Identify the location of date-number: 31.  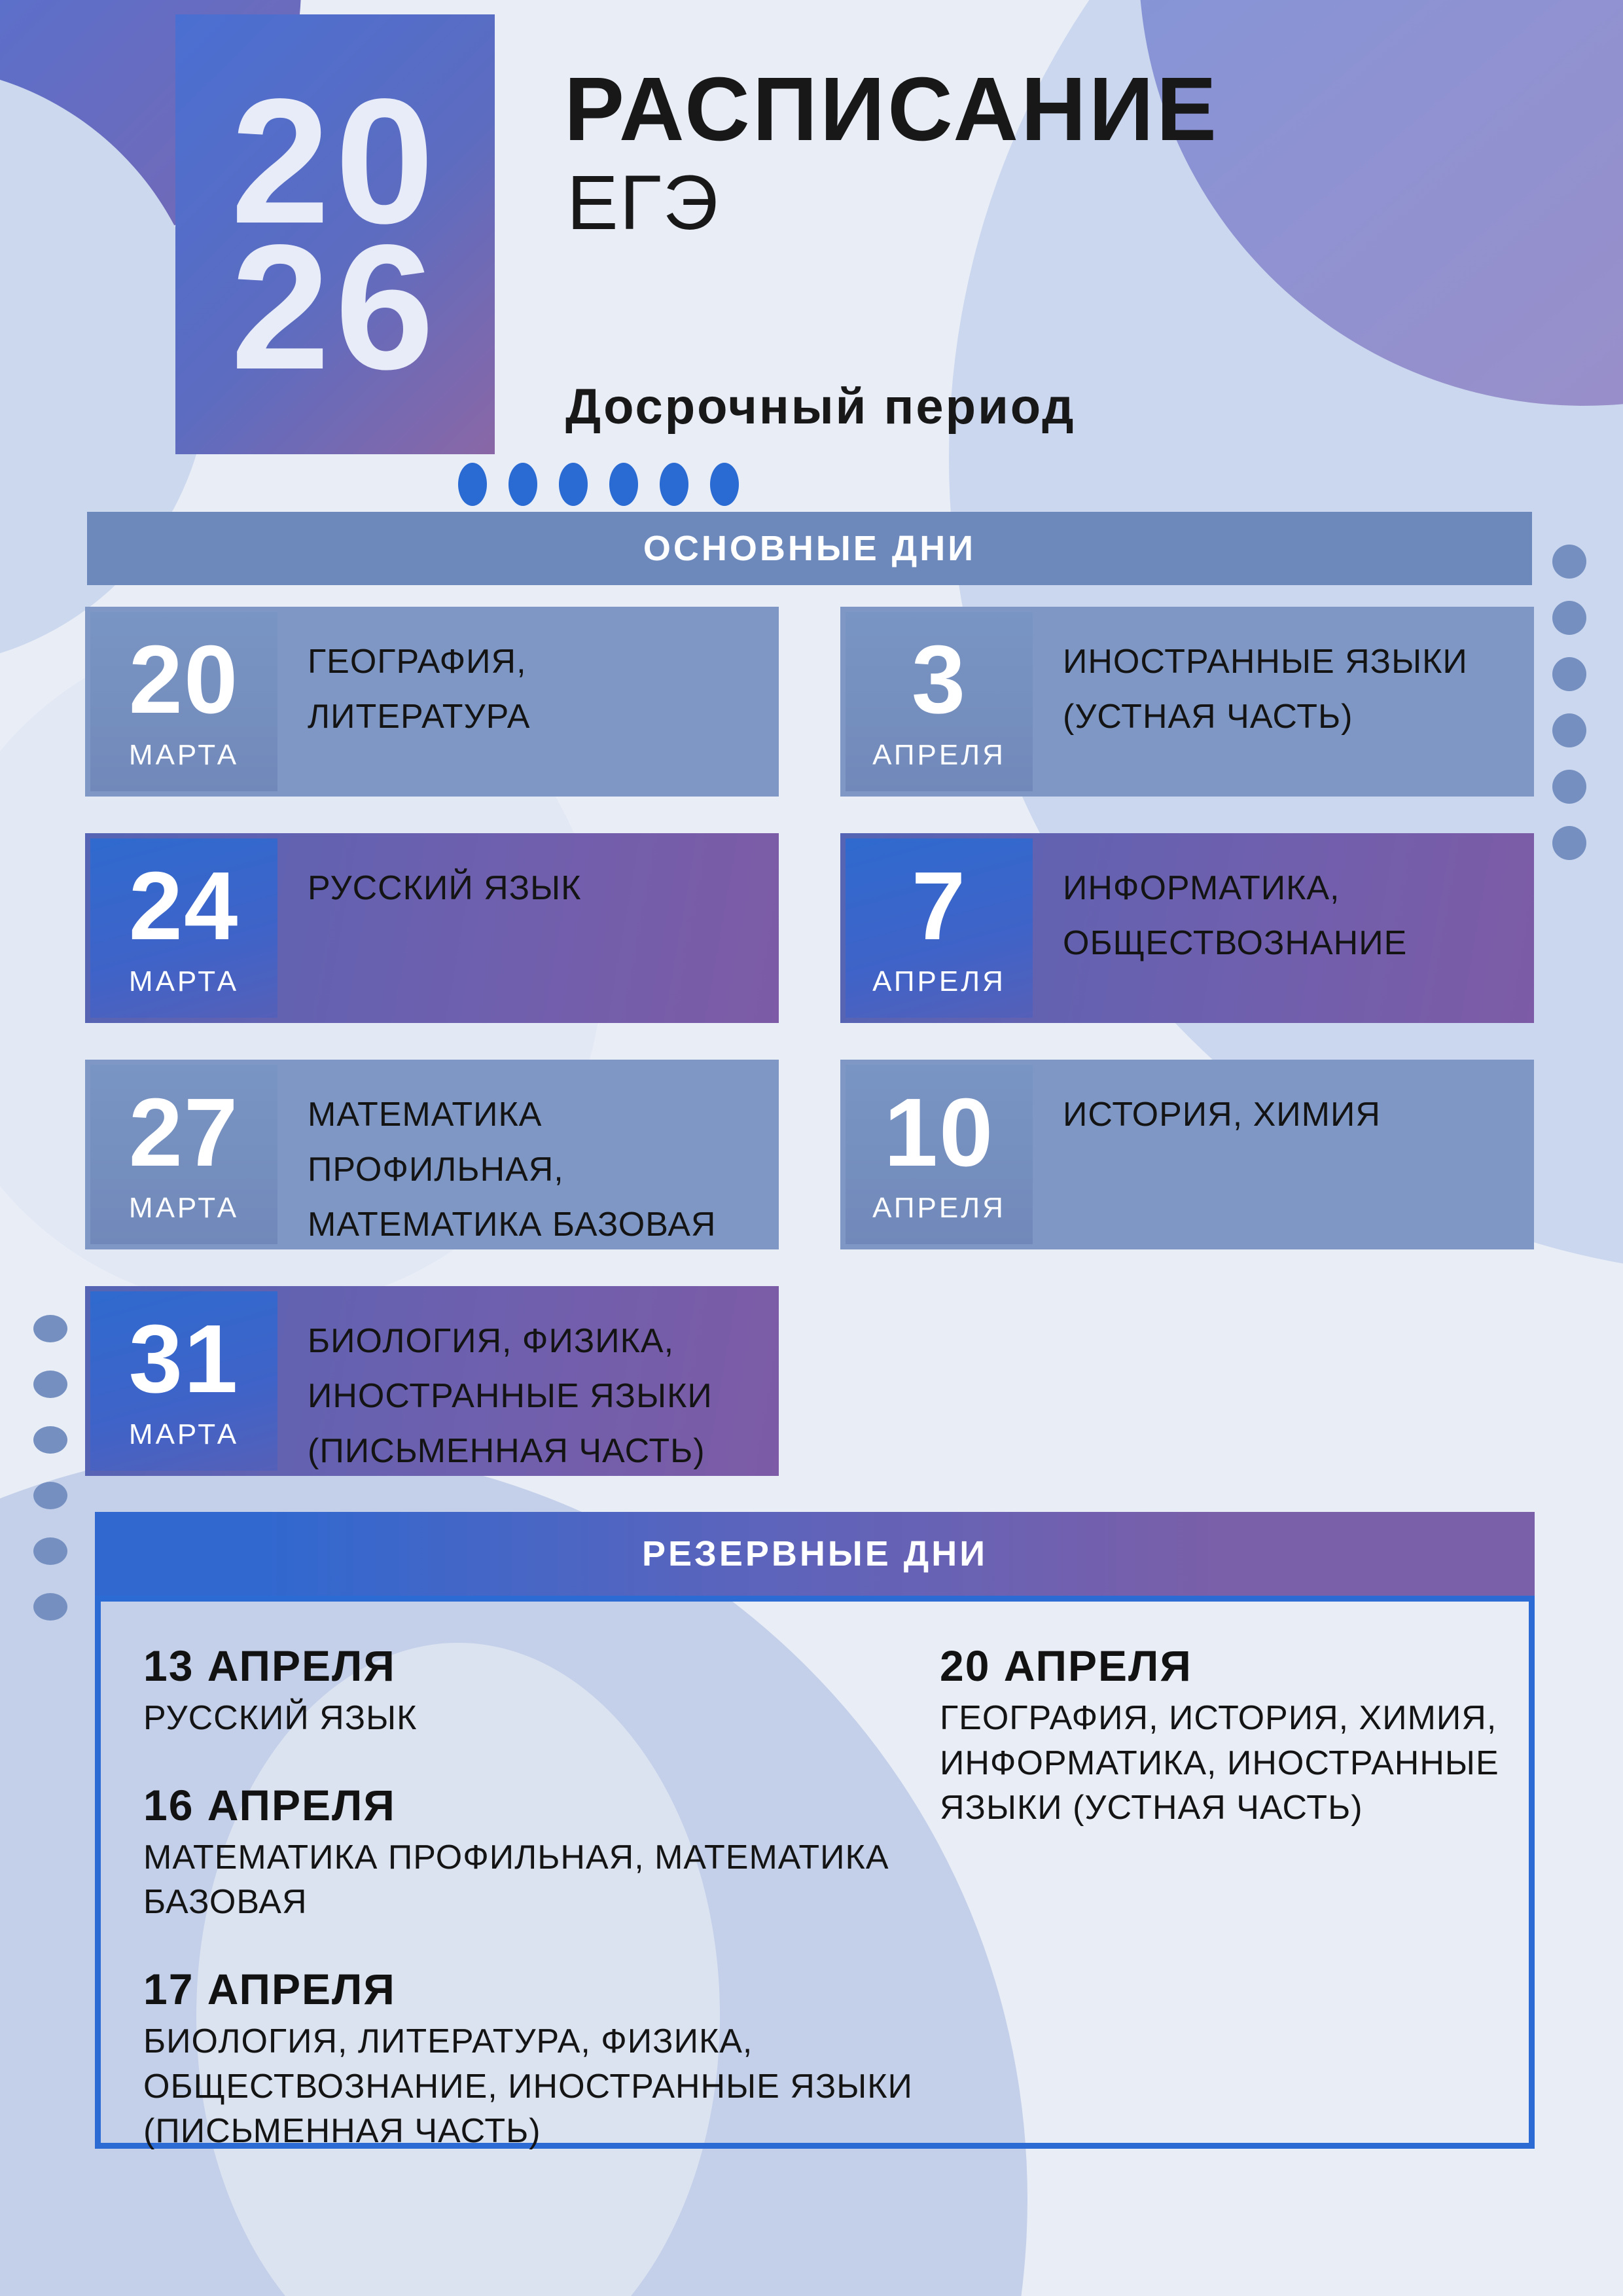
(184, 1359).